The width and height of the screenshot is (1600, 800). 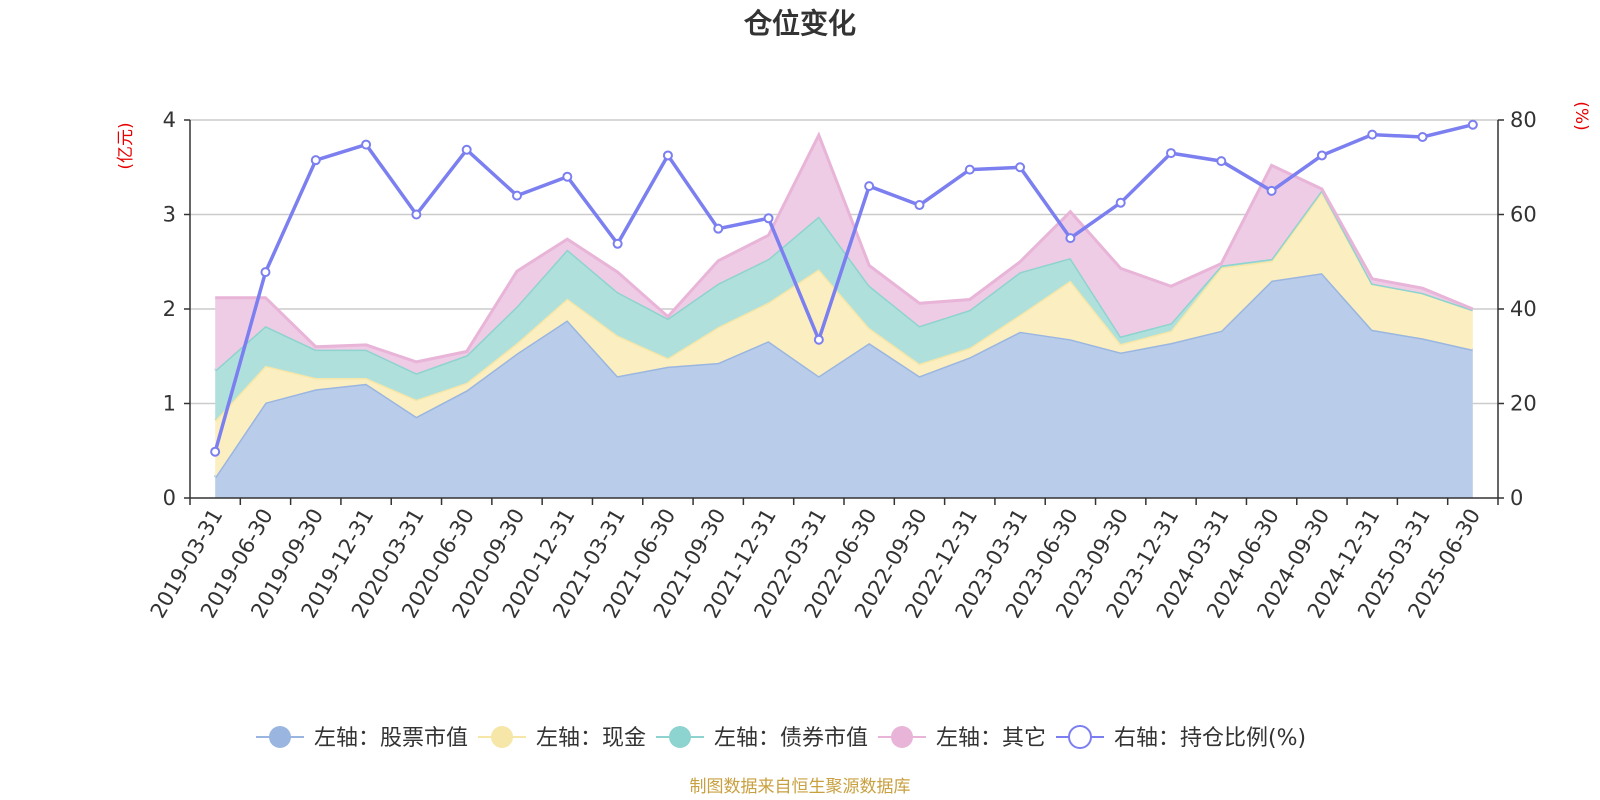 I want to click on left-tick-label: 0, so click(x=169, y=498).